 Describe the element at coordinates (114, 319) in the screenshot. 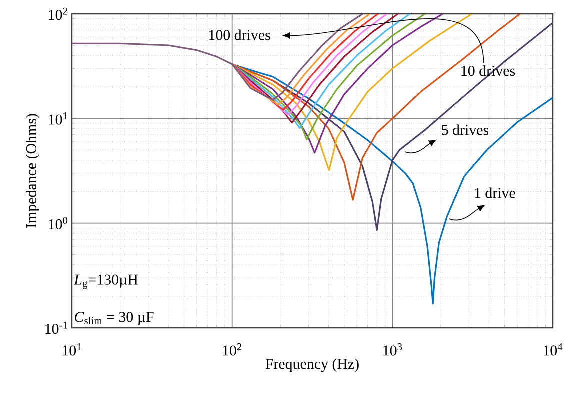

I see `annotation: C$_{slim}$ = 30 µF` at that location.